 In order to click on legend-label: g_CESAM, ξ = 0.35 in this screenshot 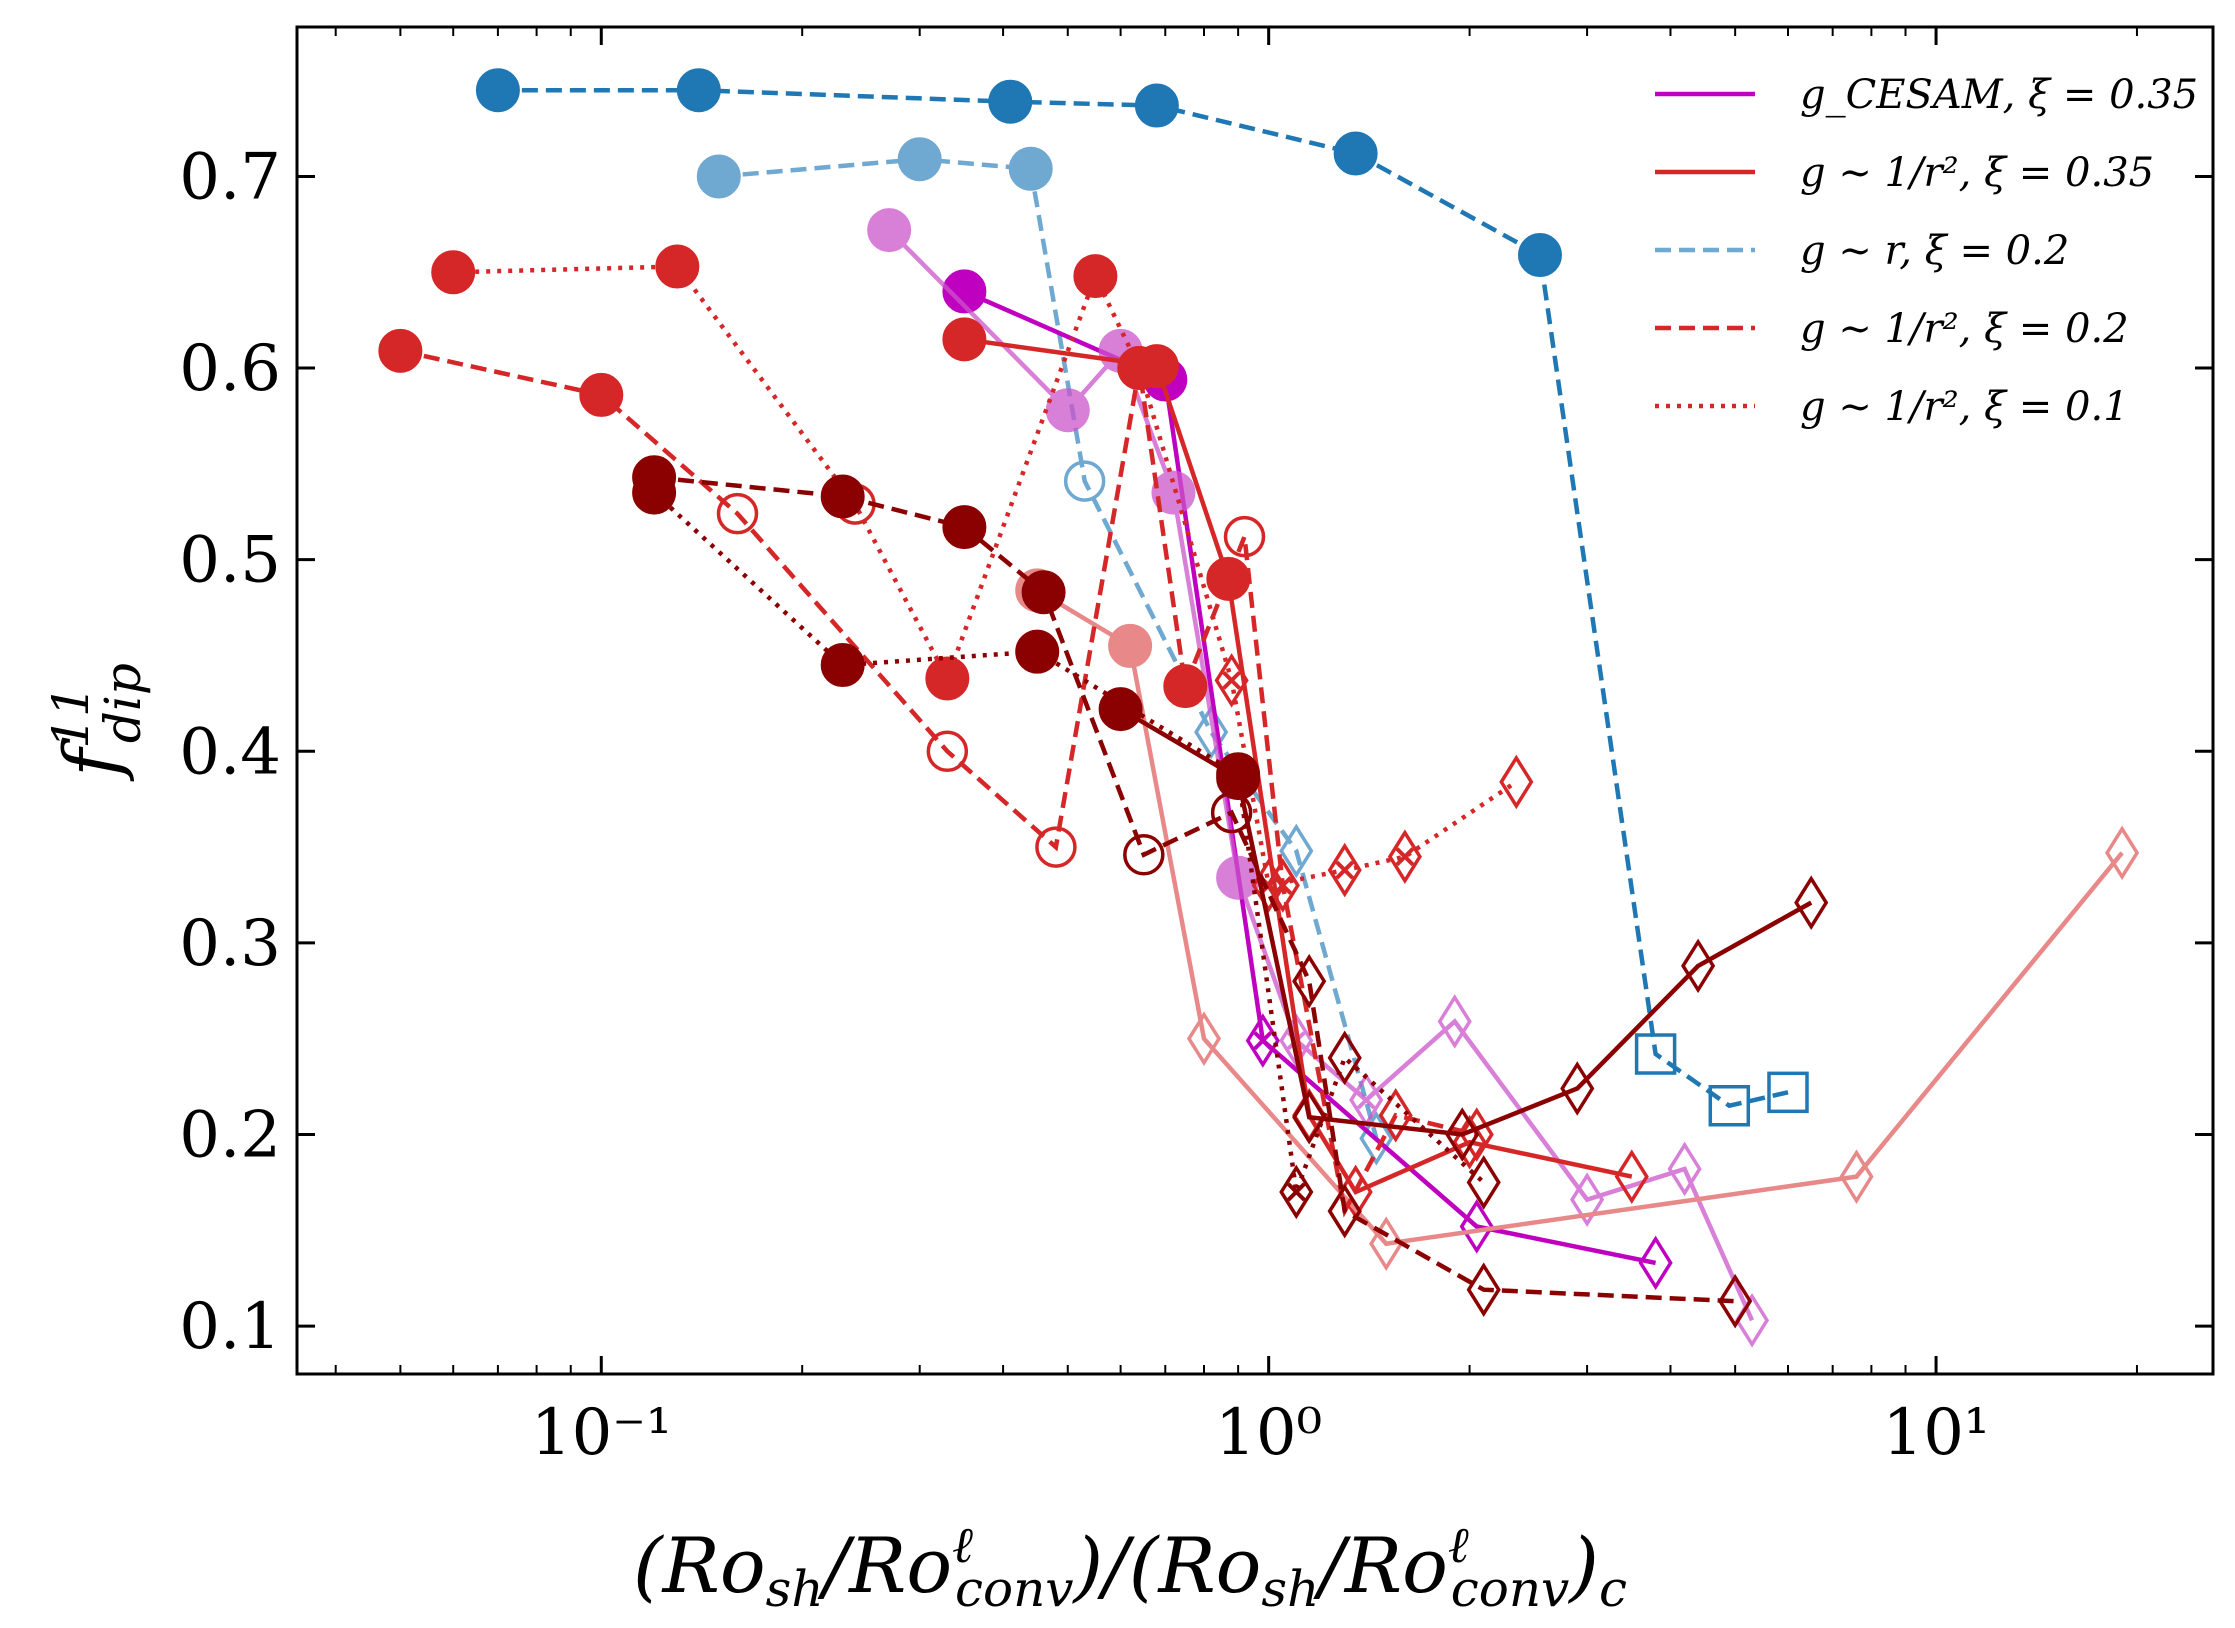, I will do `click(1999, 95)`.